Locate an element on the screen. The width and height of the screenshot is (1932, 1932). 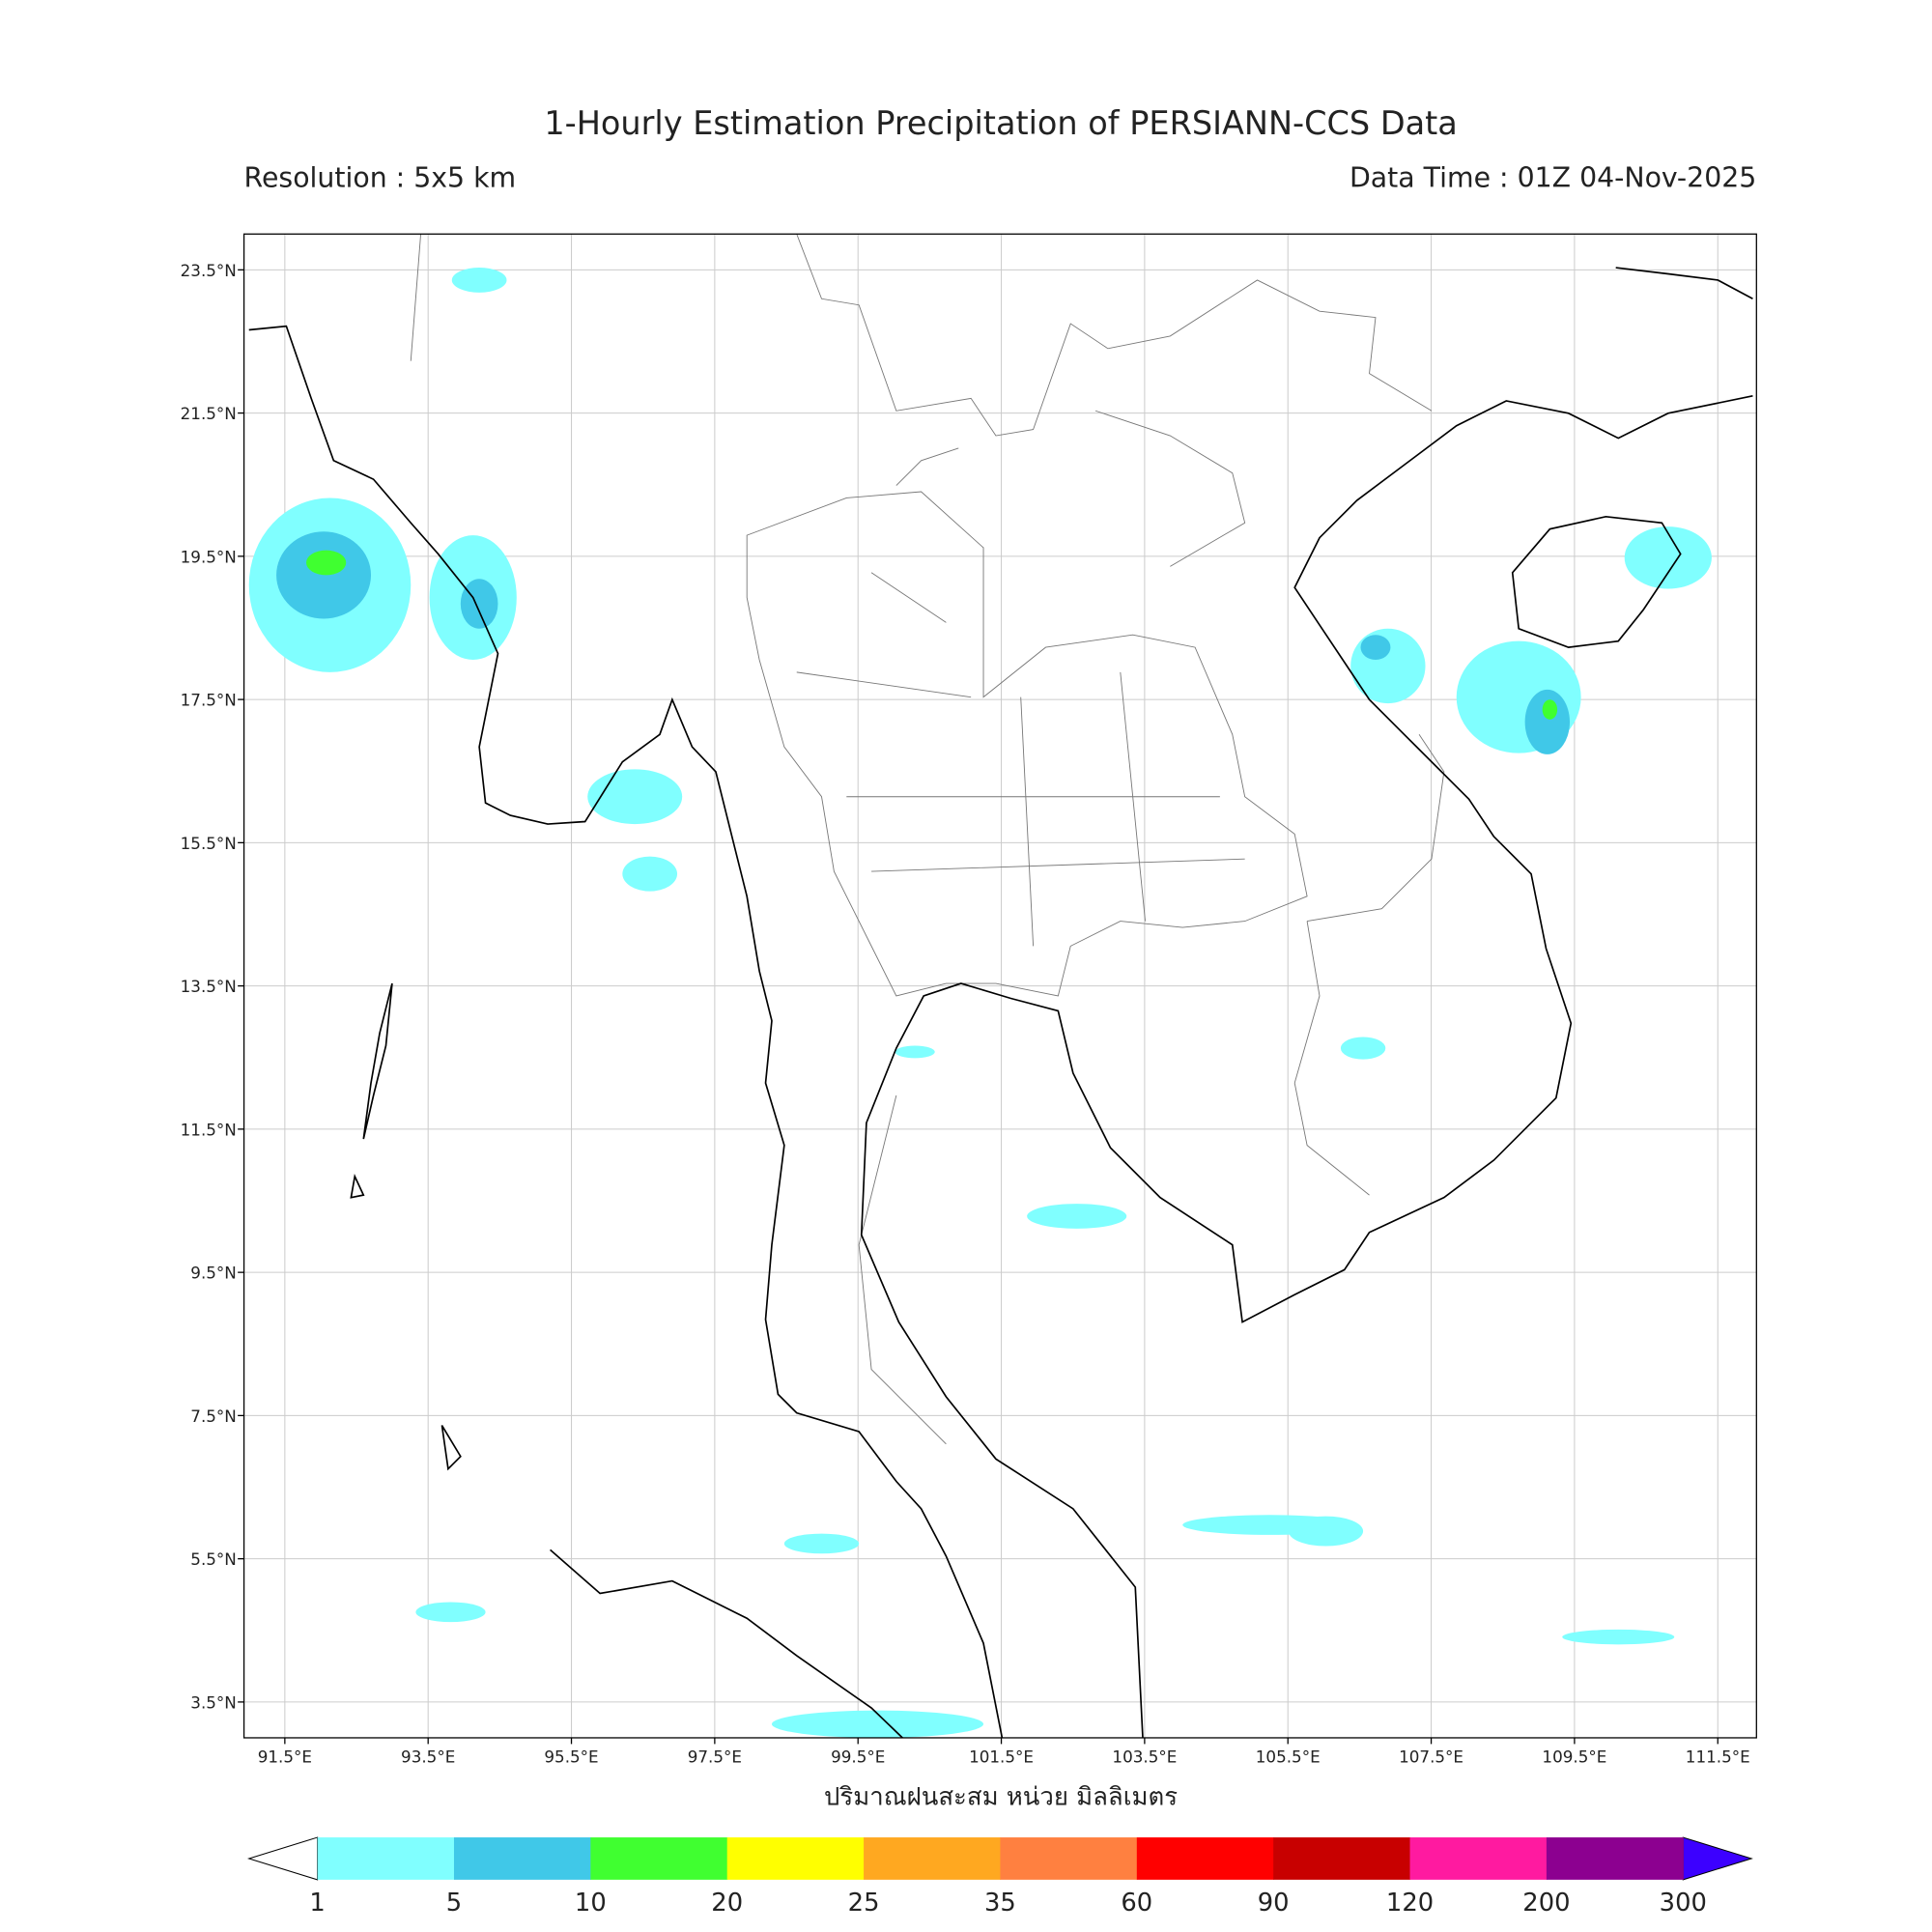
x-tick-label: 95.5°E is located at coordinates (571, 1757).